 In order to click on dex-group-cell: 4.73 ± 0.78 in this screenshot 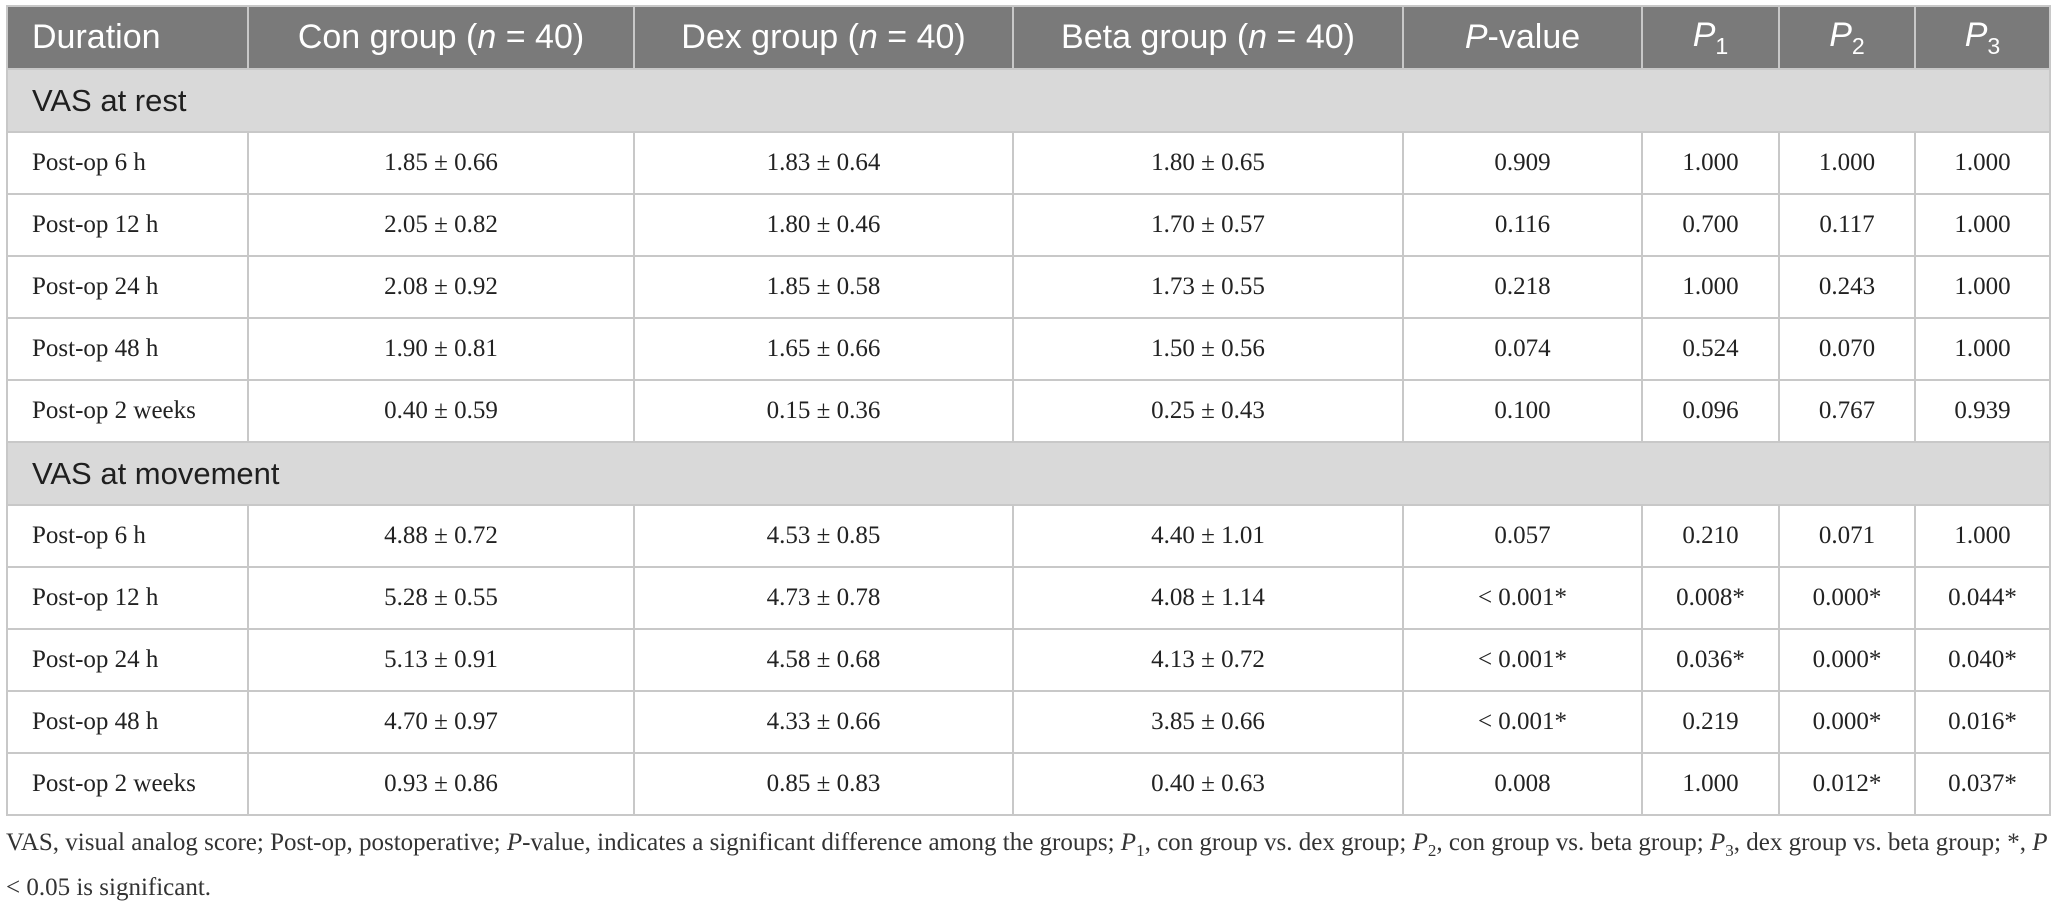, I will do `click(823, 598)`.